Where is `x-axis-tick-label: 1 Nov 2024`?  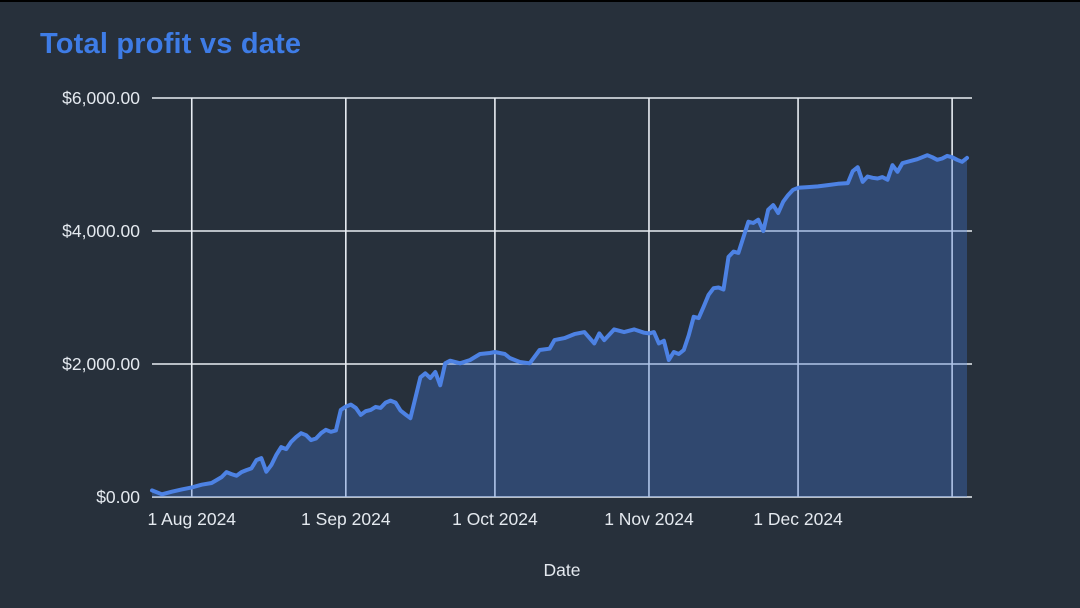
x-axis-tick-label: 1 Nov 2024 is located at coordinates (649, 519).